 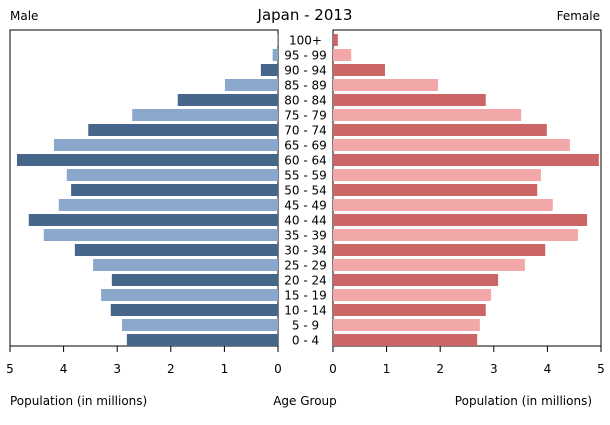 What do you see at coordinates (305, 251) in the screenshot?
I see `age-group-label: 30 - 34` at bounding box center [305, 251].